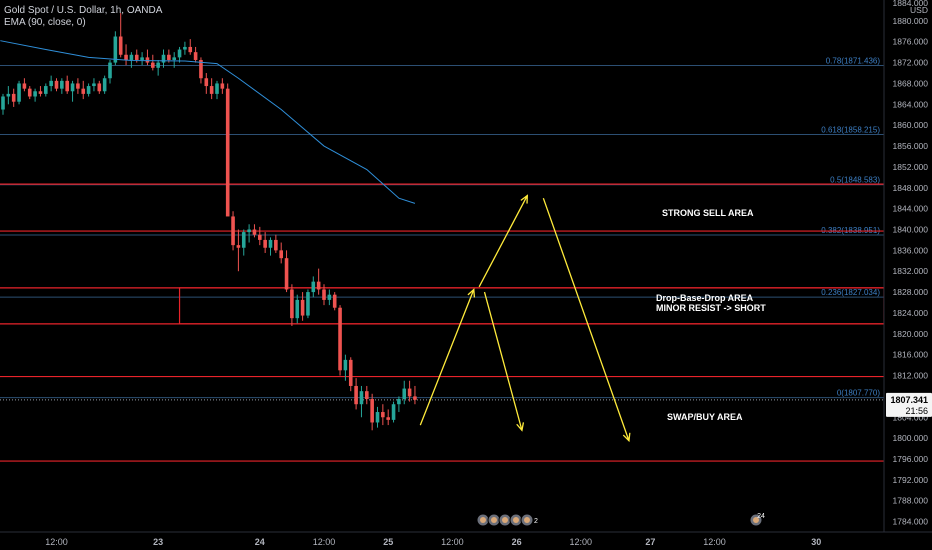 The height and width of the screenshot is (550, 932). Describe the element at coordinates (911, 355) in the screenshot. I see `price-tick-label: 1816.000` at that location.